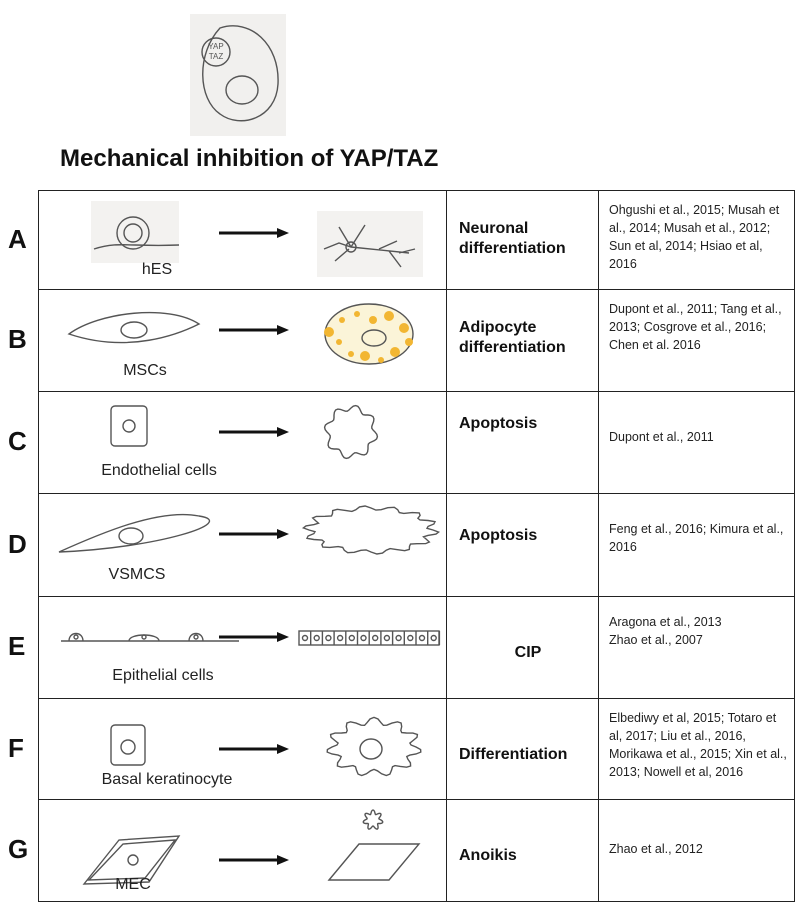  What do you see at coordinates (17, 646) in the screenshot?
I see `row-letter: E` at bounding box center [17, 646].